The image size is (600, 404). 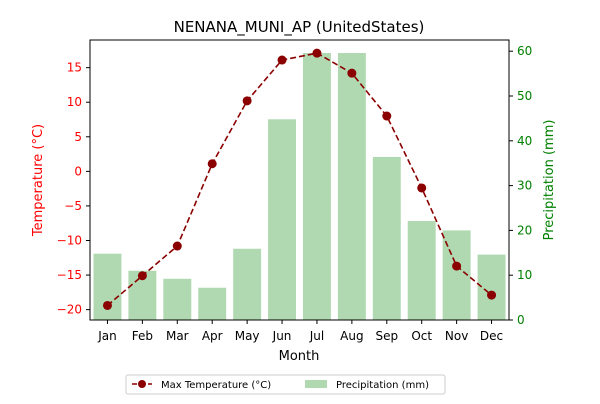 I want to click on temperature-point-may, so click(x=247, y=101).